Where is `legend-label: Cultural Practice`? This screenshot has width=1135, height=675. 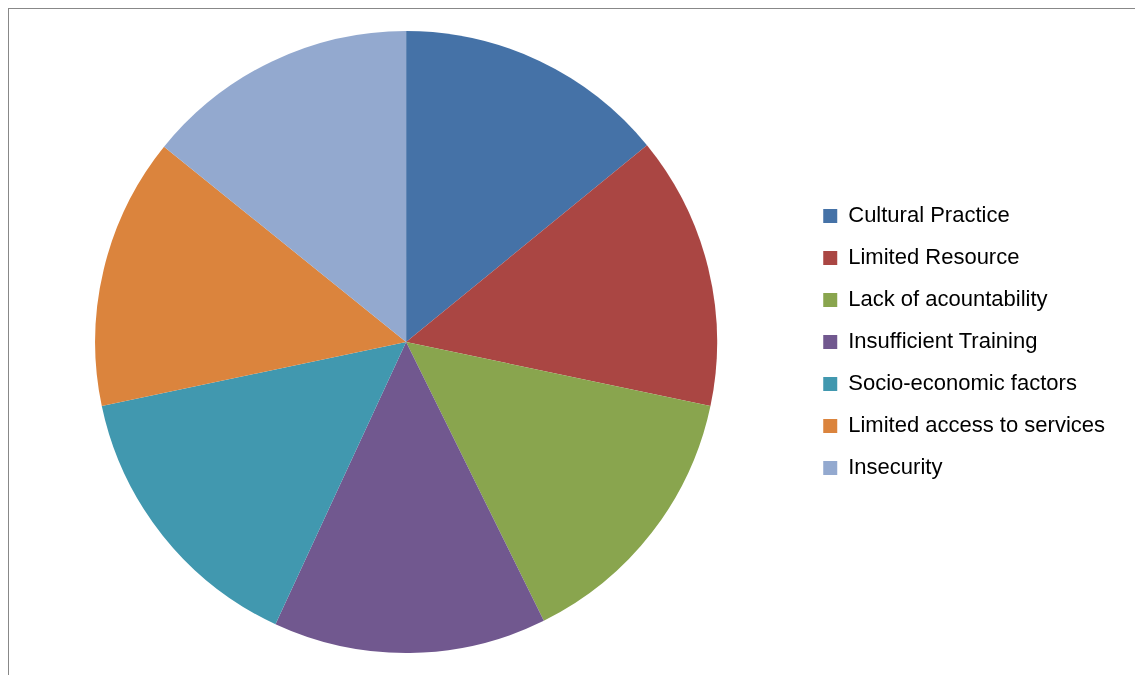 legend-label: Cultural Practice is located at coordinates (929, 215).